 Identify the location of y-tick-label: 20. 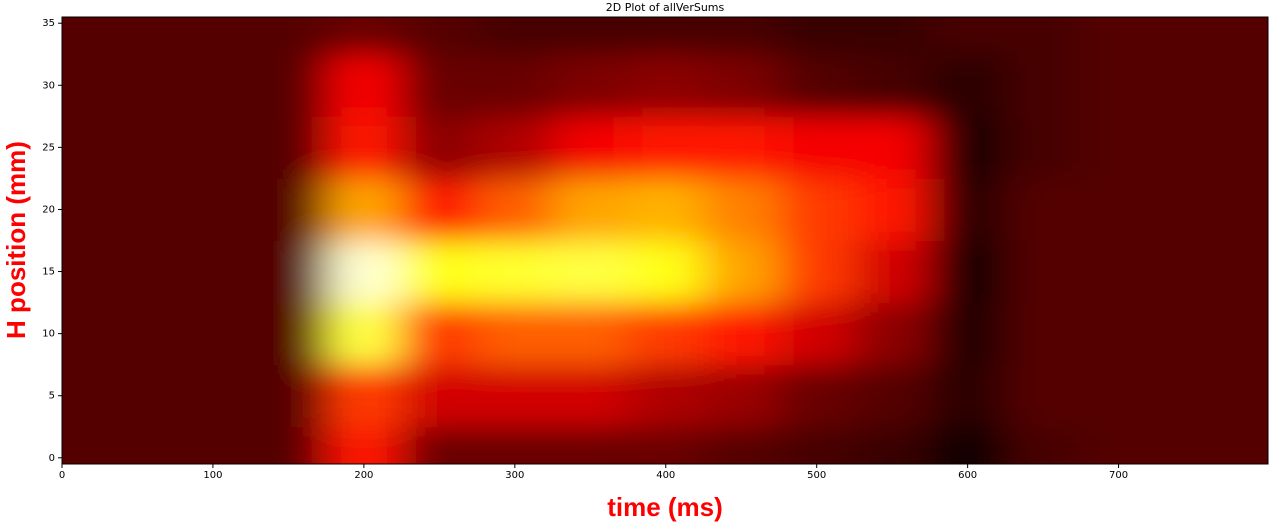
(48, 209).